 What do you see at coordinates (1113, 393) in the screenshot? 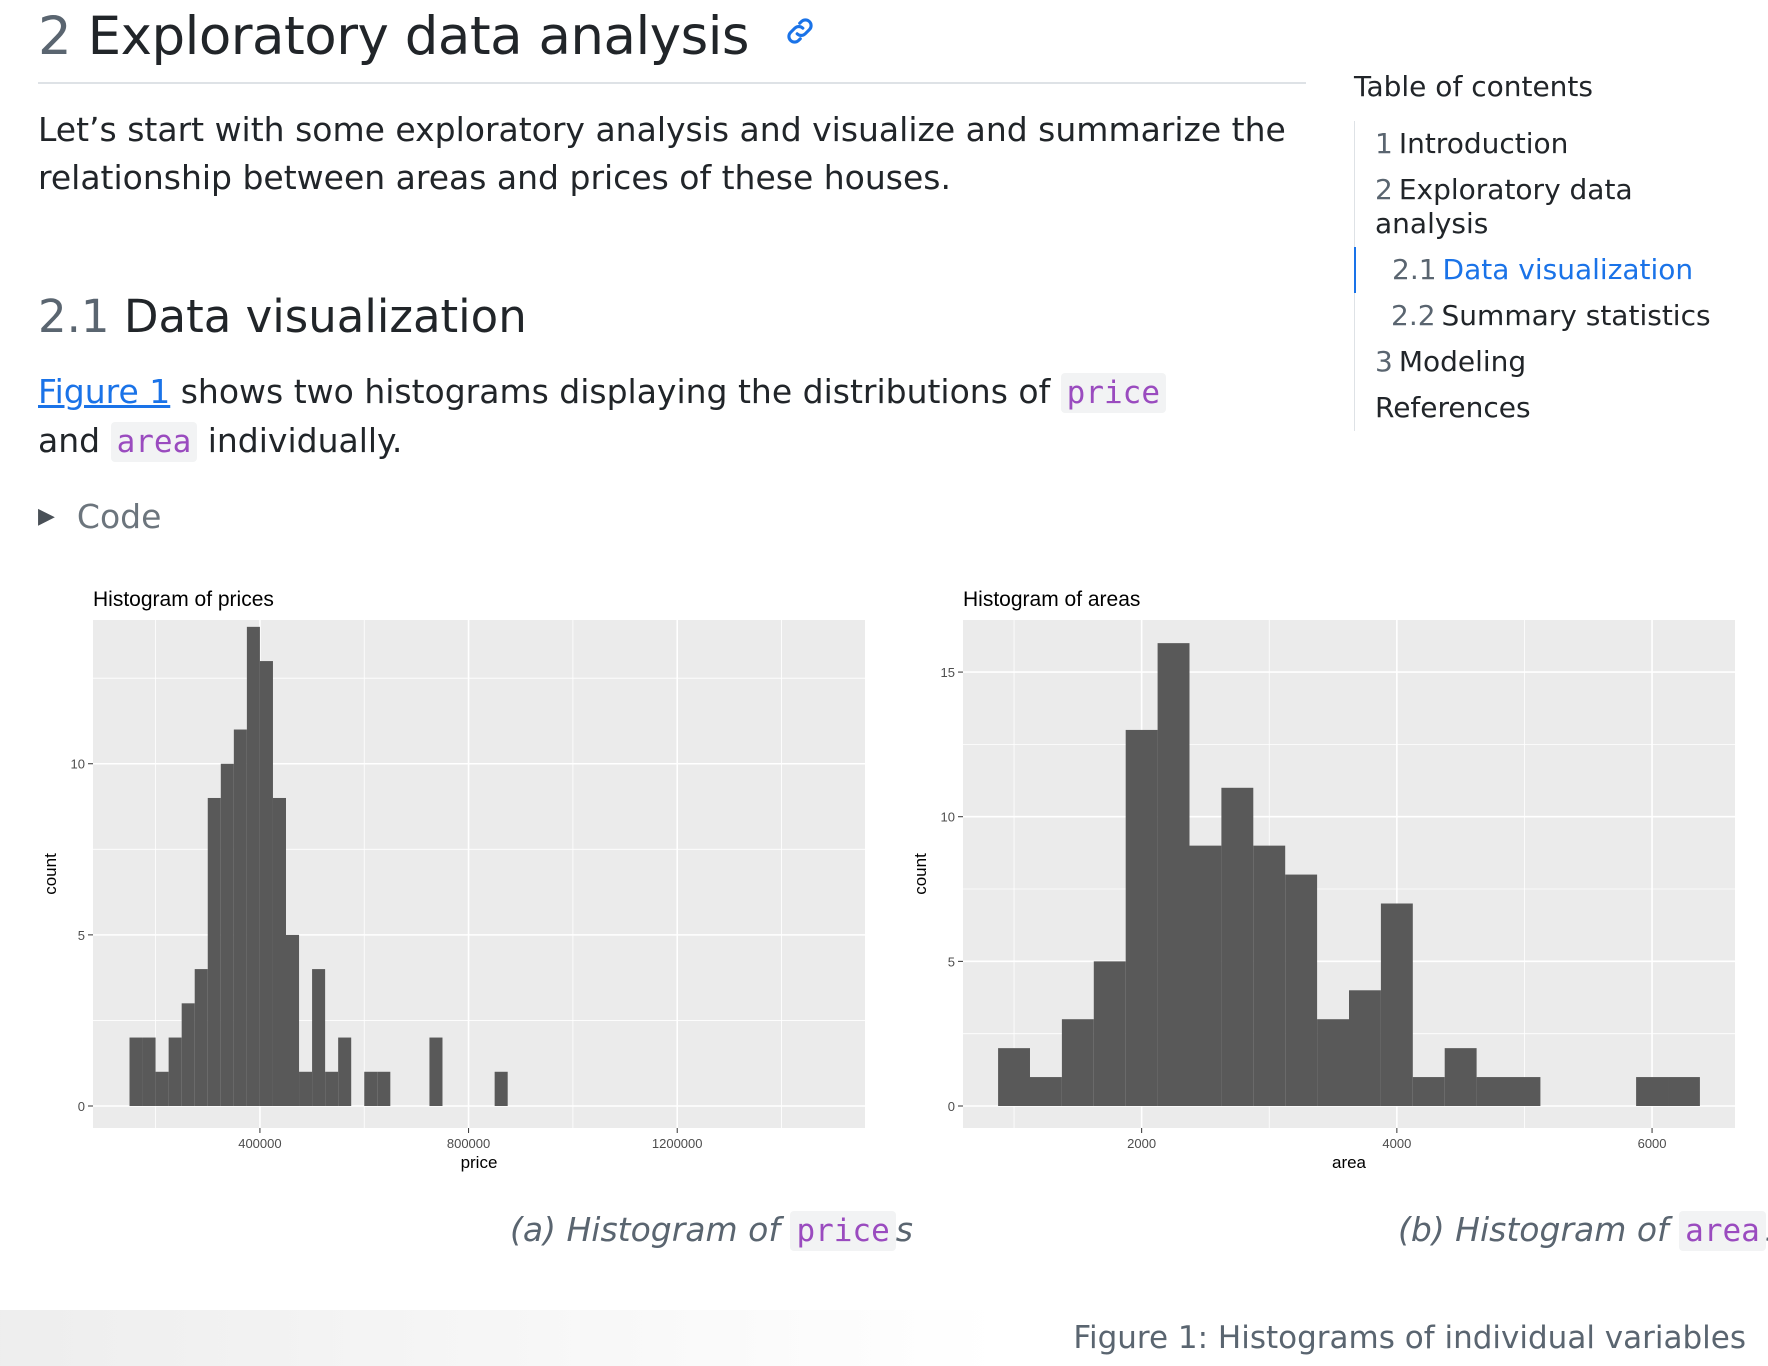
I see `inline-code-price: price` at bounding box center [1113, 393].